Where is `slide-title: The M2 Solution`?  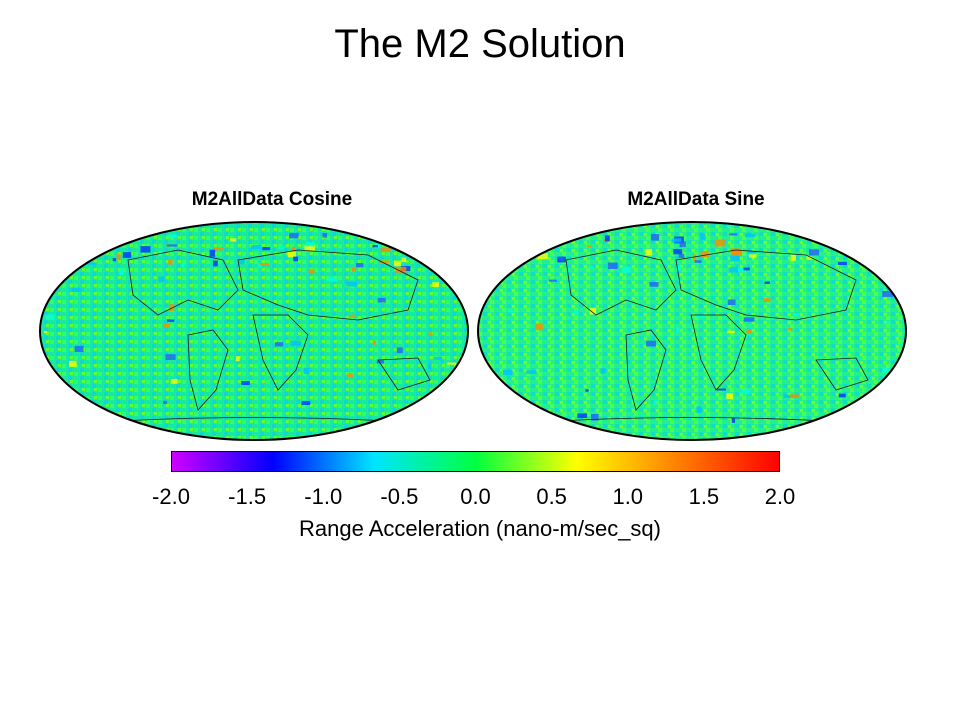
slide-title: The M2 Solution is located at coordinates (480, 44).